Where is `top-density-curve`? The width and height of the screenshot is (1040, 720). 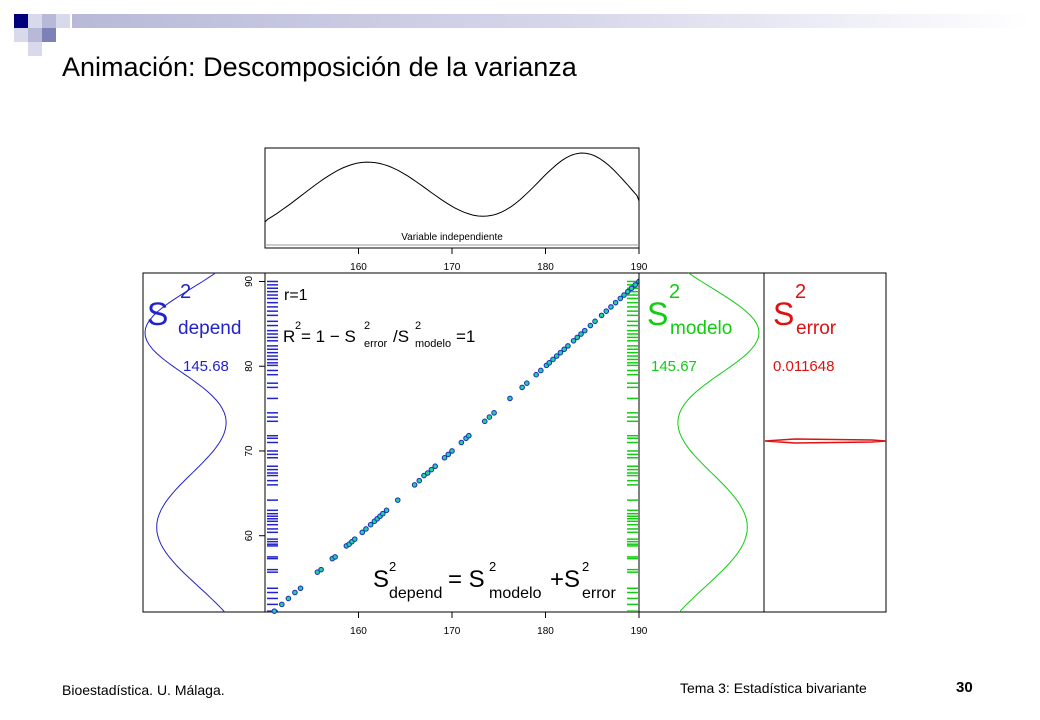 top-density-curve is located at coordinates (452, 188).